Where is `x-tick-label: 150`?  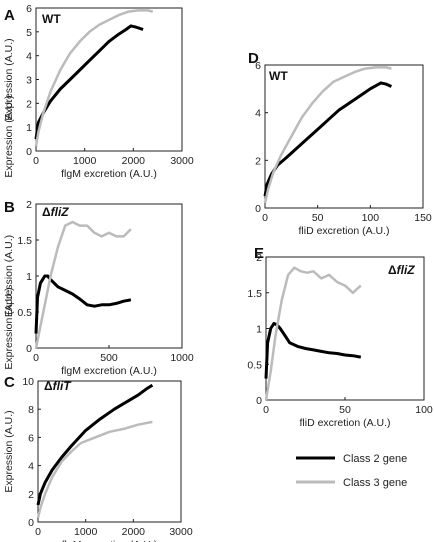 x-tick-label: 150 is located at coordinates (423, 218).